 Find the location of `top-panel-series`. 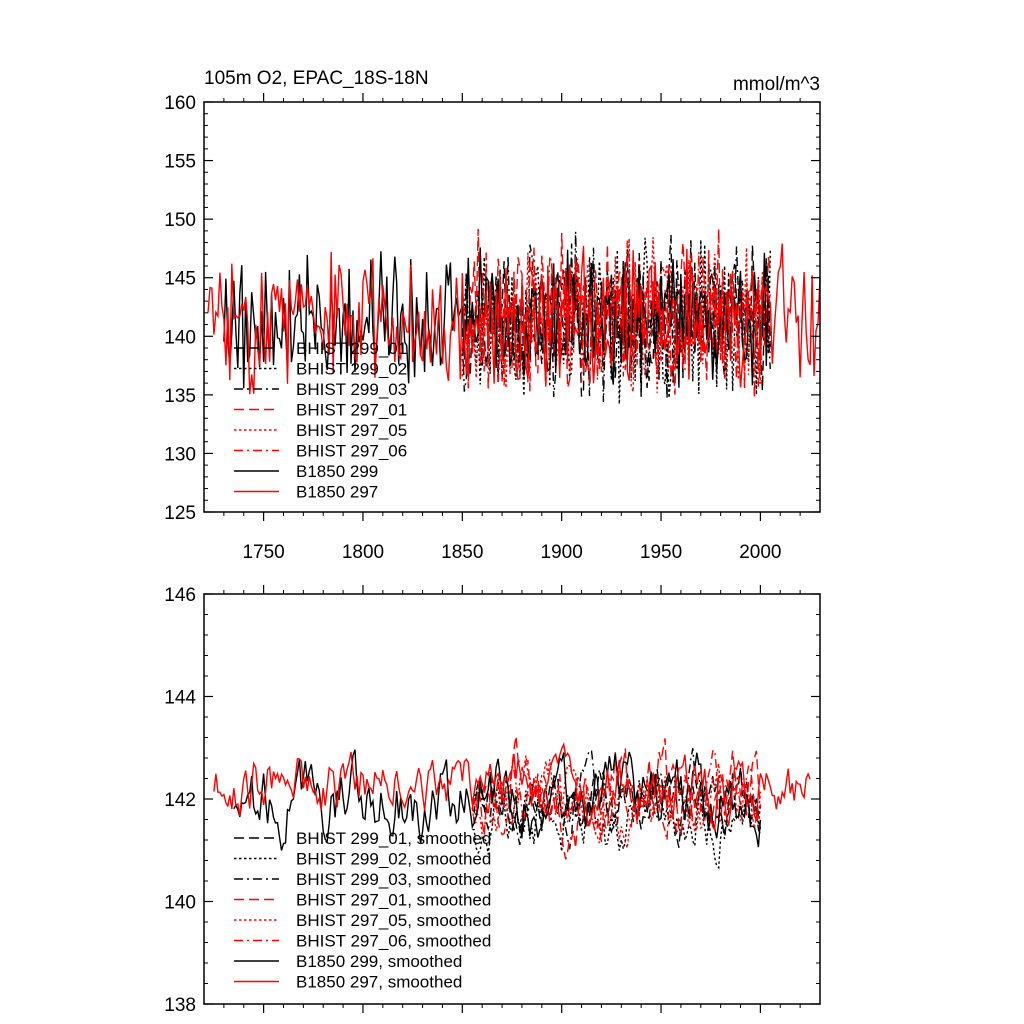

top-panel-series is located at coordinates (514, 316).